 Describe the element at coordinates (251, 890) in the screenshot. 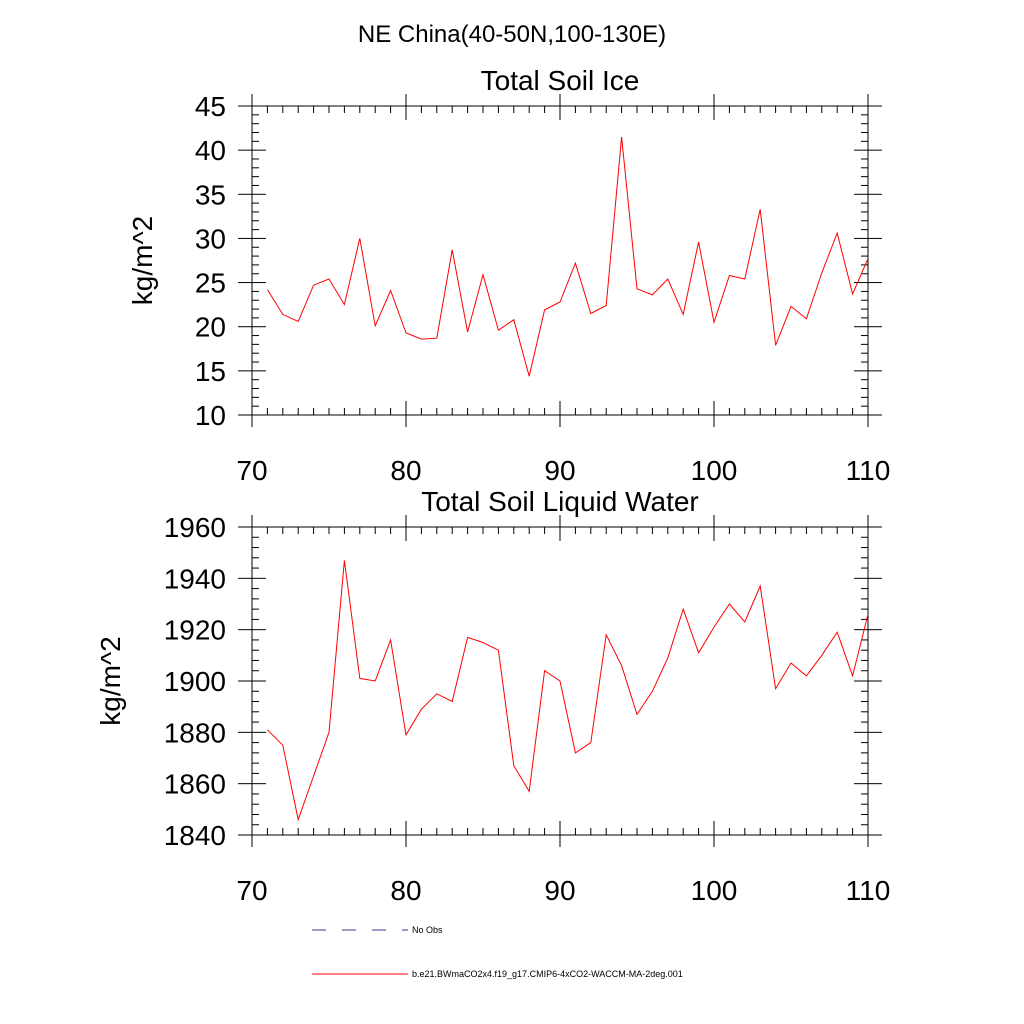

I see `total-soil-liquid-water-x-tick-label-70: 70` at that location.